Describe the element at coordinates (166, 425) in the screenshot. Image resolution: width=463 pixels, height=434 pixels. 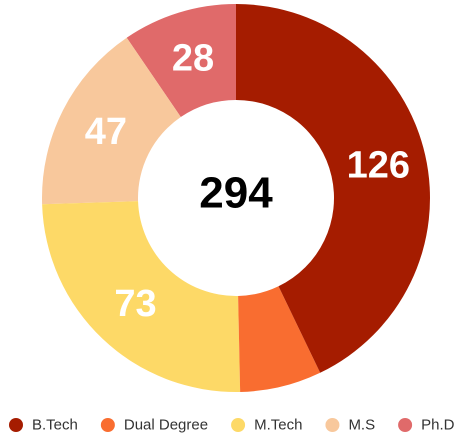
I see `legend-label: Dual Degree` at that location.